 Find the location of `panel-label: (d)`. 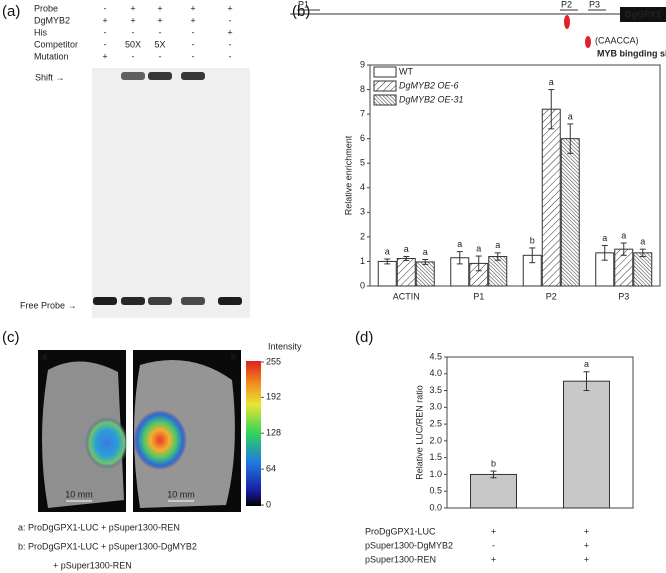

panel-label: (d) is located at coordinates (364, 337).